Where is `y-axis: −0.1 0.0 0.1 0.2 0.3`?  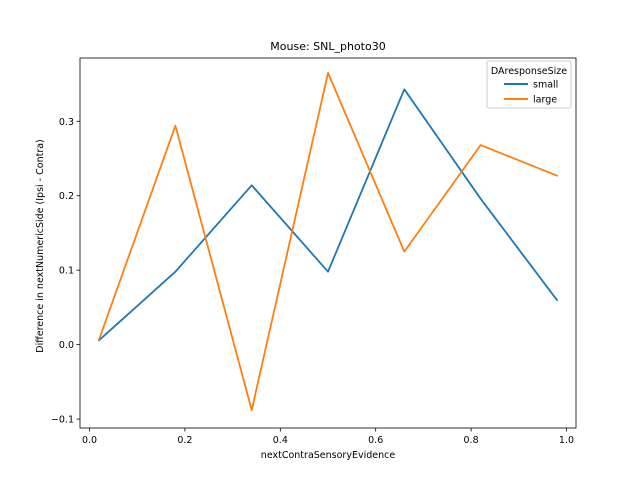 y-axis: −0.1 0.0 0.1 0.2 0.3 is located at coordinates (65, 271).